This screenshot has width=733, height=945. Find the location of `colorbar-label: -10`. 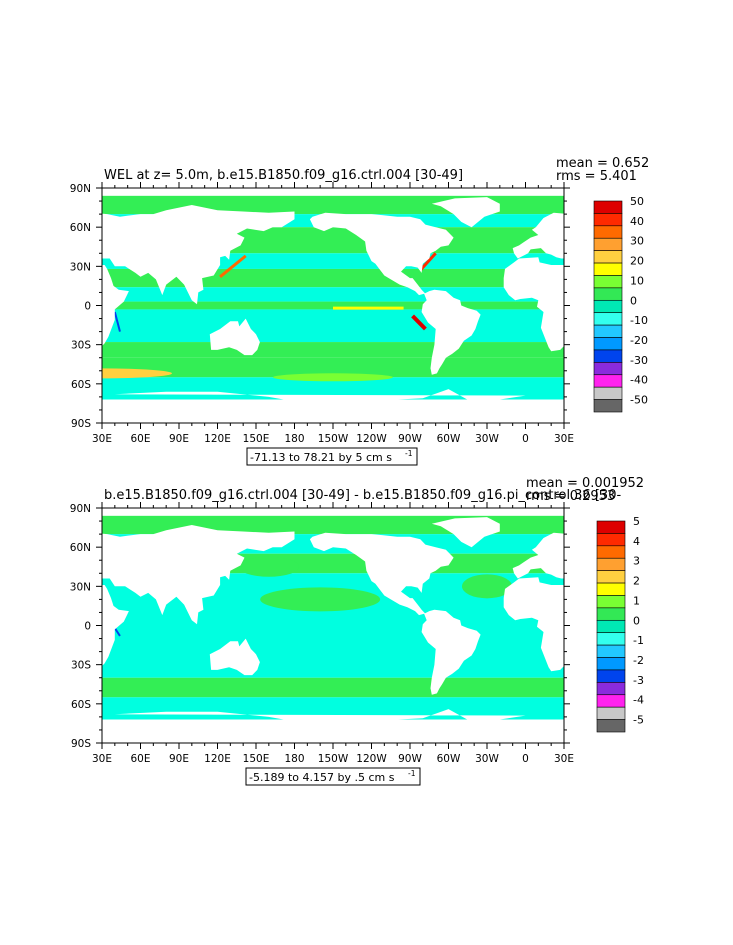

colorbar-label: -10 is located at coordinates (639, 320).